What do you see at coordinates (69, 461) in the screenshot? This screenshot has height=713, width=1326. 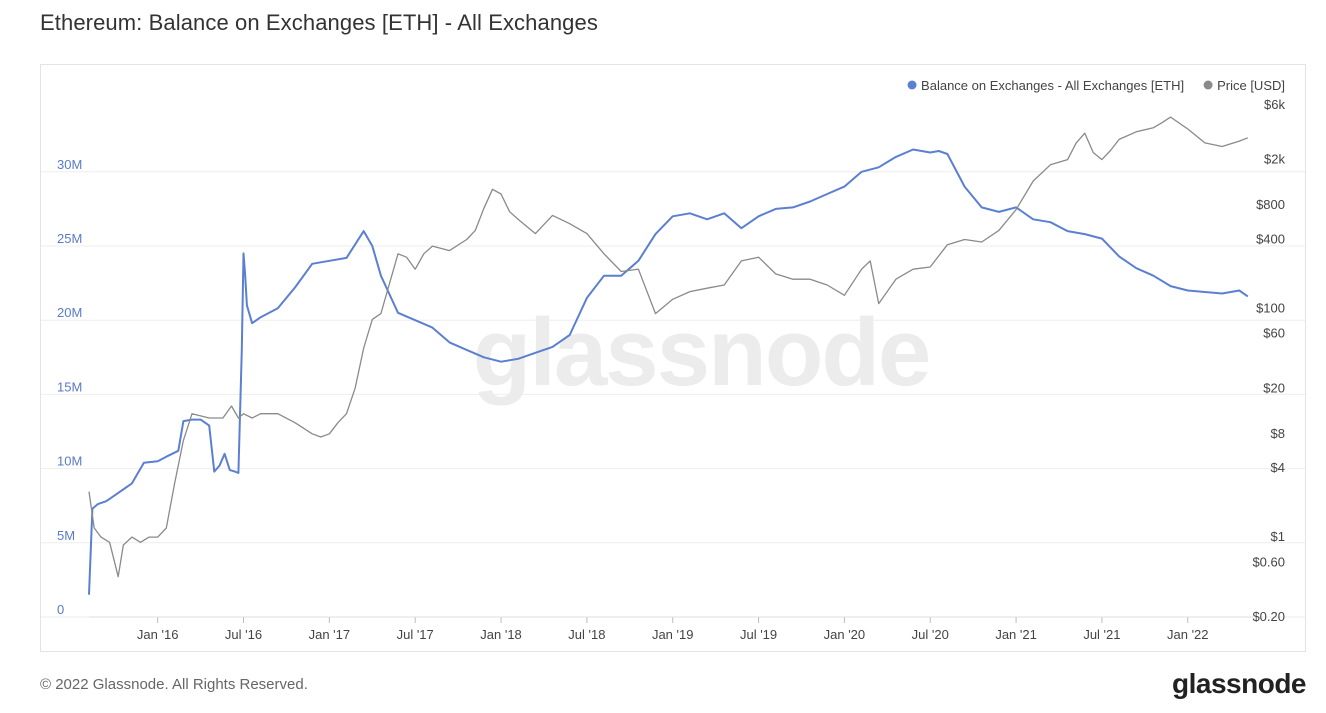 I see `left-tick-label: 10M` at bounding box center [69, 461].